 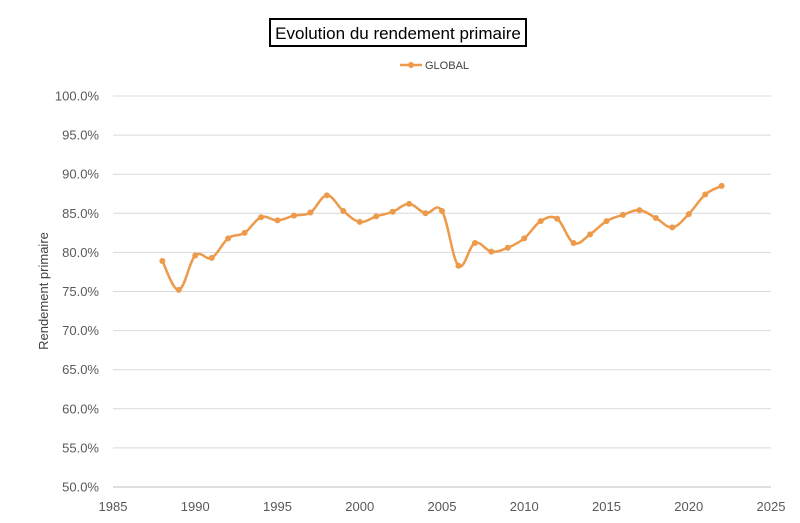 I want to click on y-tick-label: 60.0%, so click(x=80, y=408).